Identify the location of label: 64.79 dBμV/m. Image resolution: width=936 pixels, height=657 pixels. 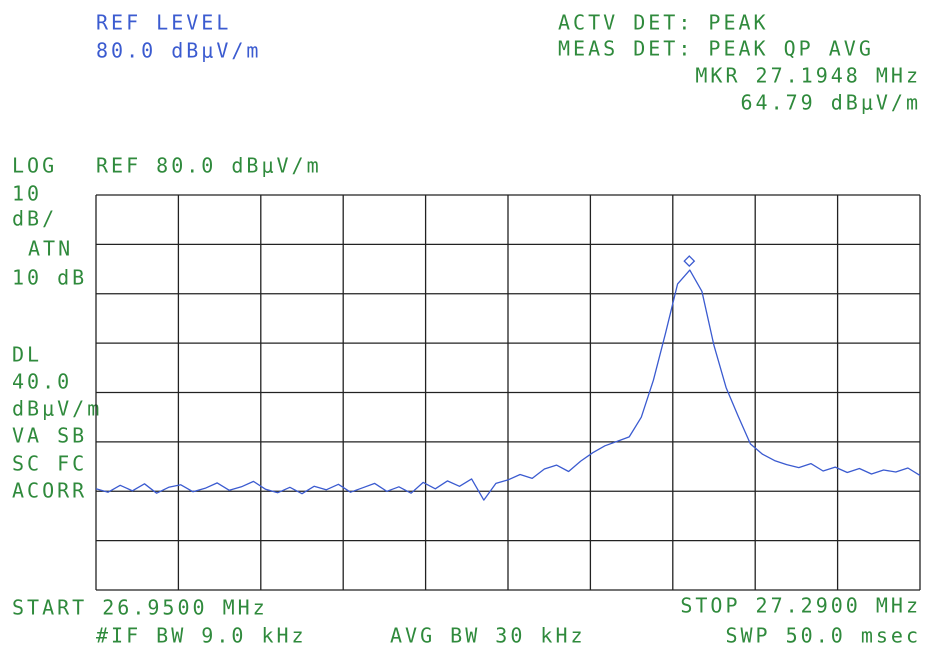
(831, 103).